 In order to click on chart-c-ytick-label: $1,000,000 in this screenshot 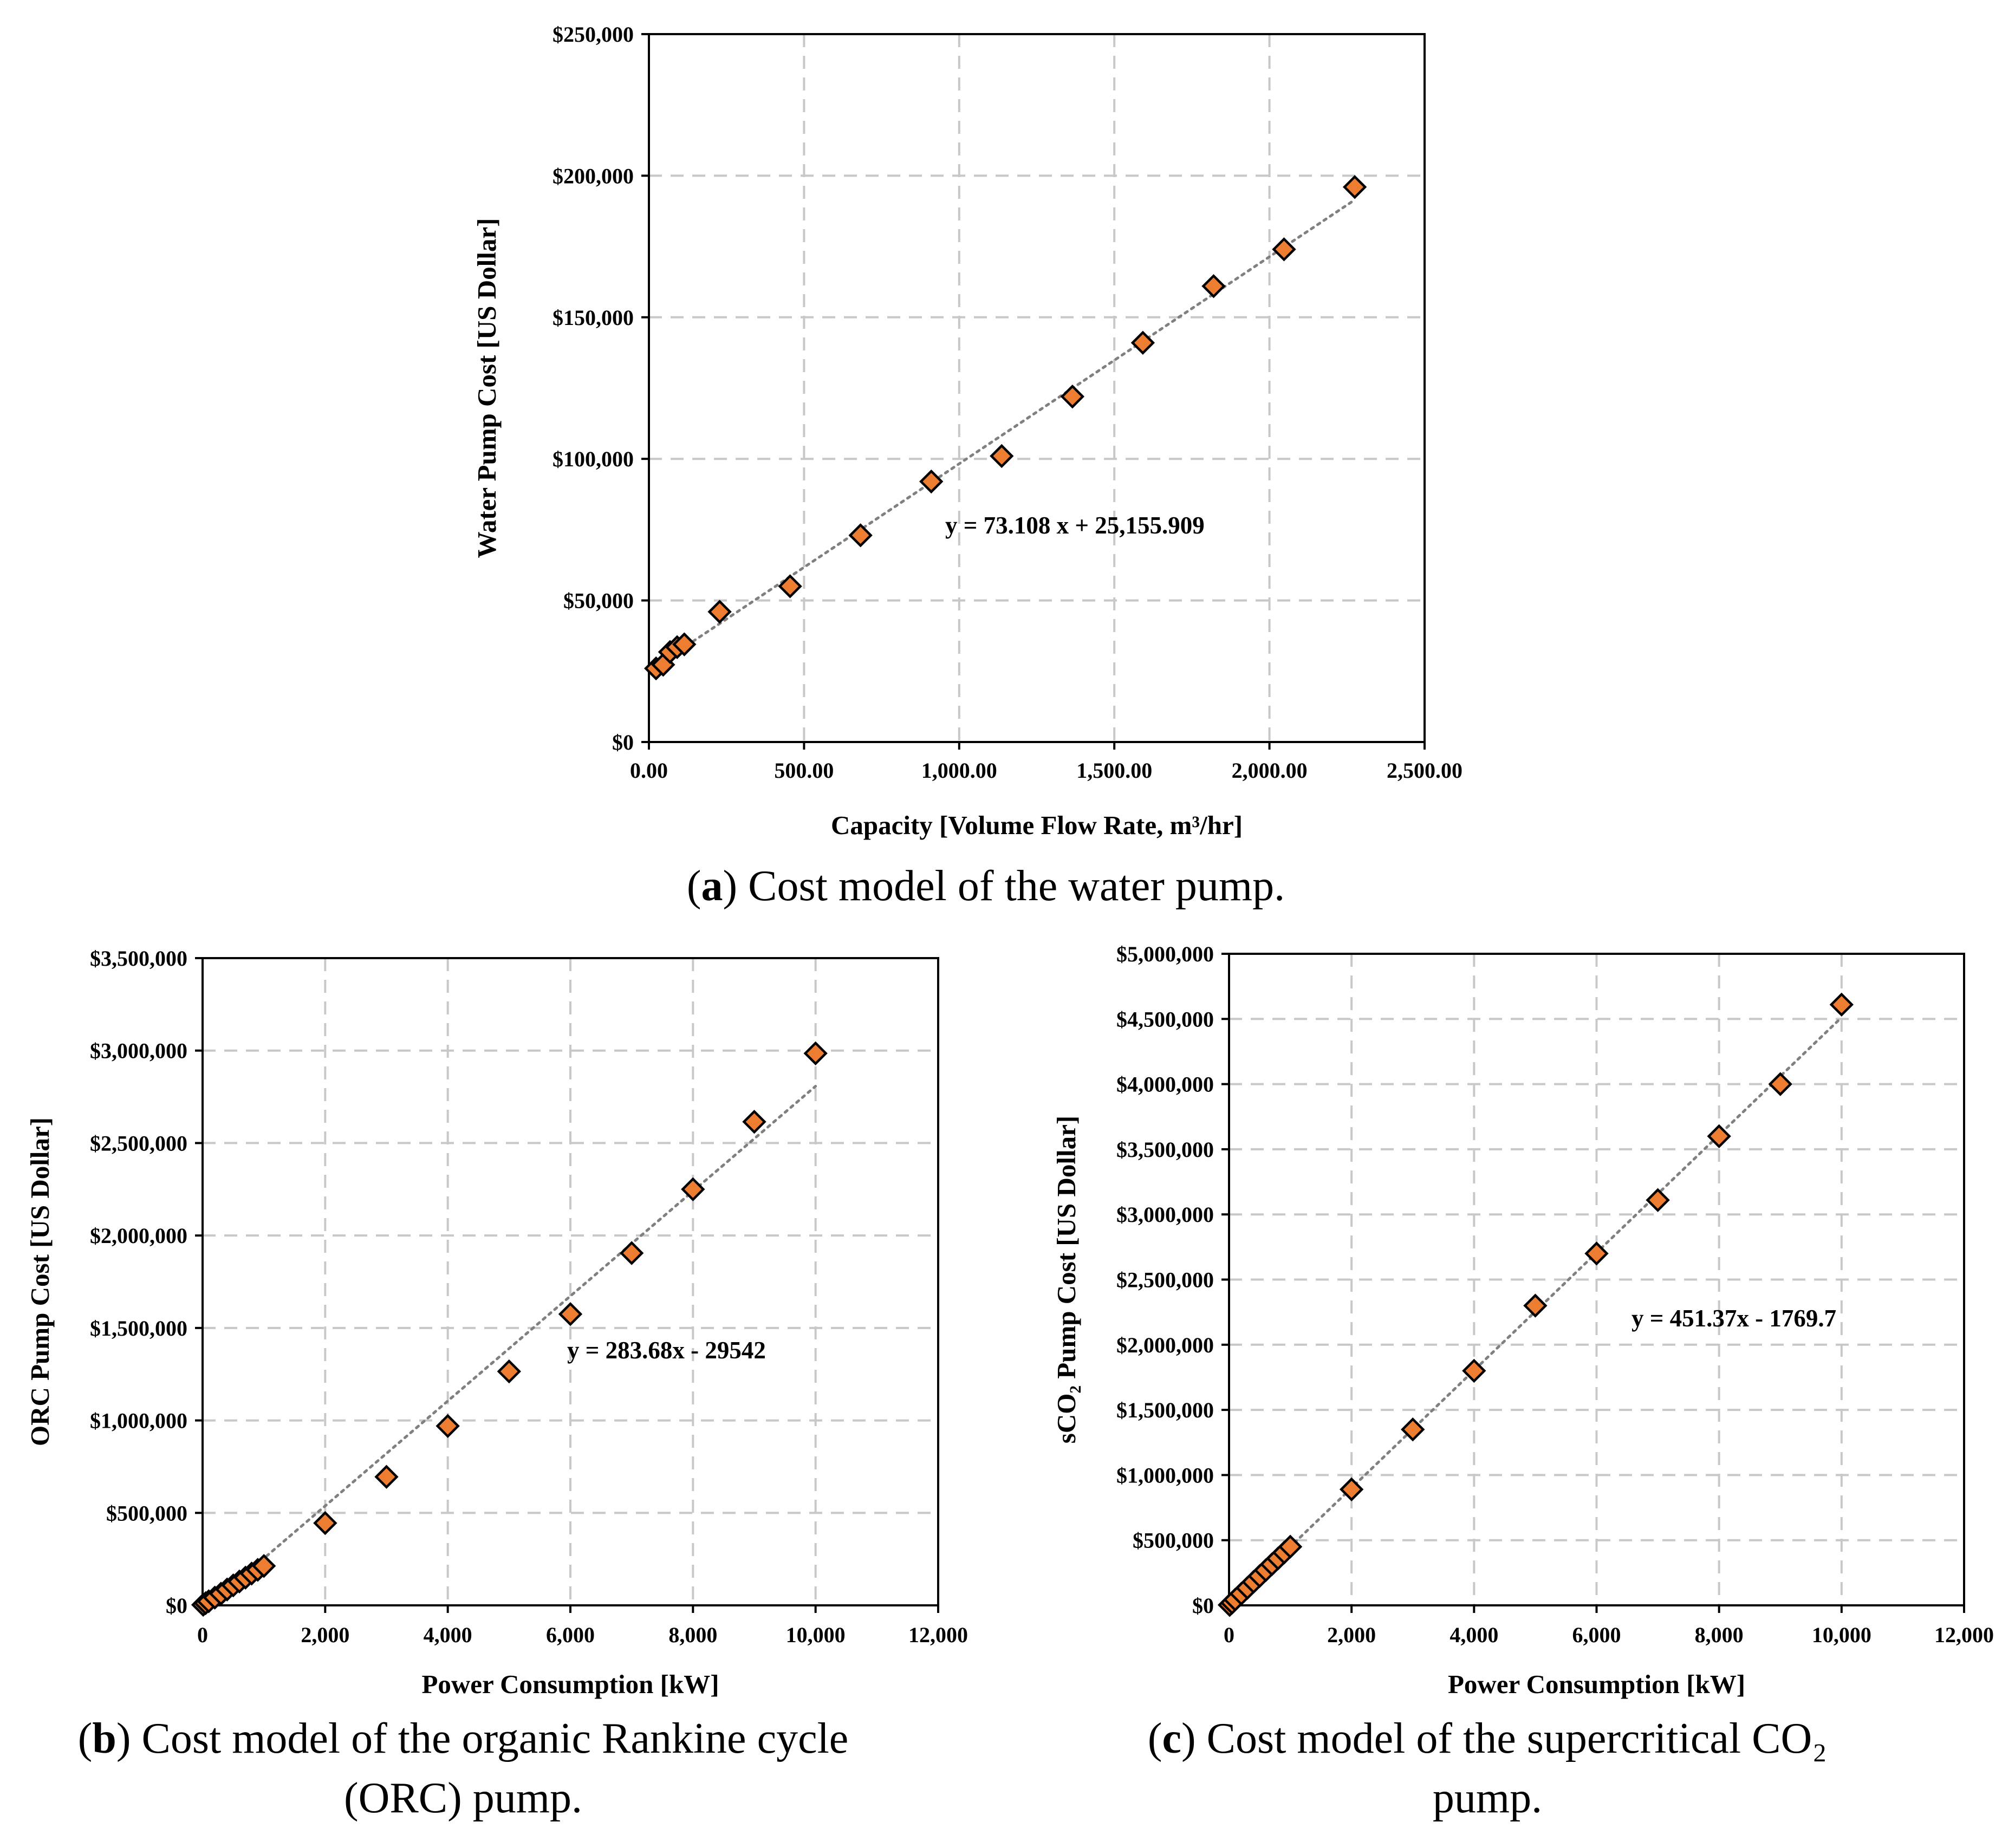, I will do `click(1165, 1475)`.